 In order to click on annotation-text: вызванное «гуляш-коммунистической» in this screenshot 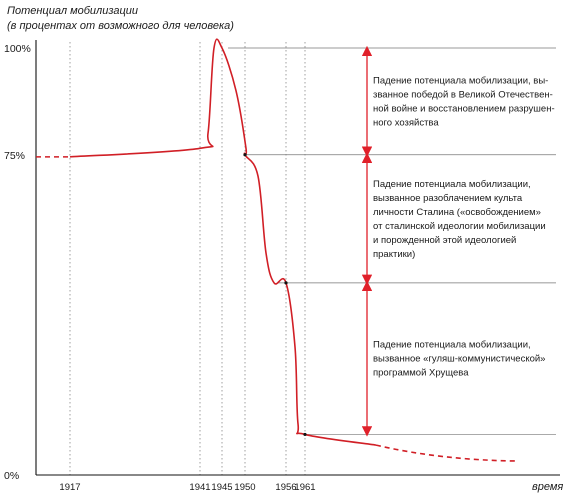, I will do `click(459, 359)`.